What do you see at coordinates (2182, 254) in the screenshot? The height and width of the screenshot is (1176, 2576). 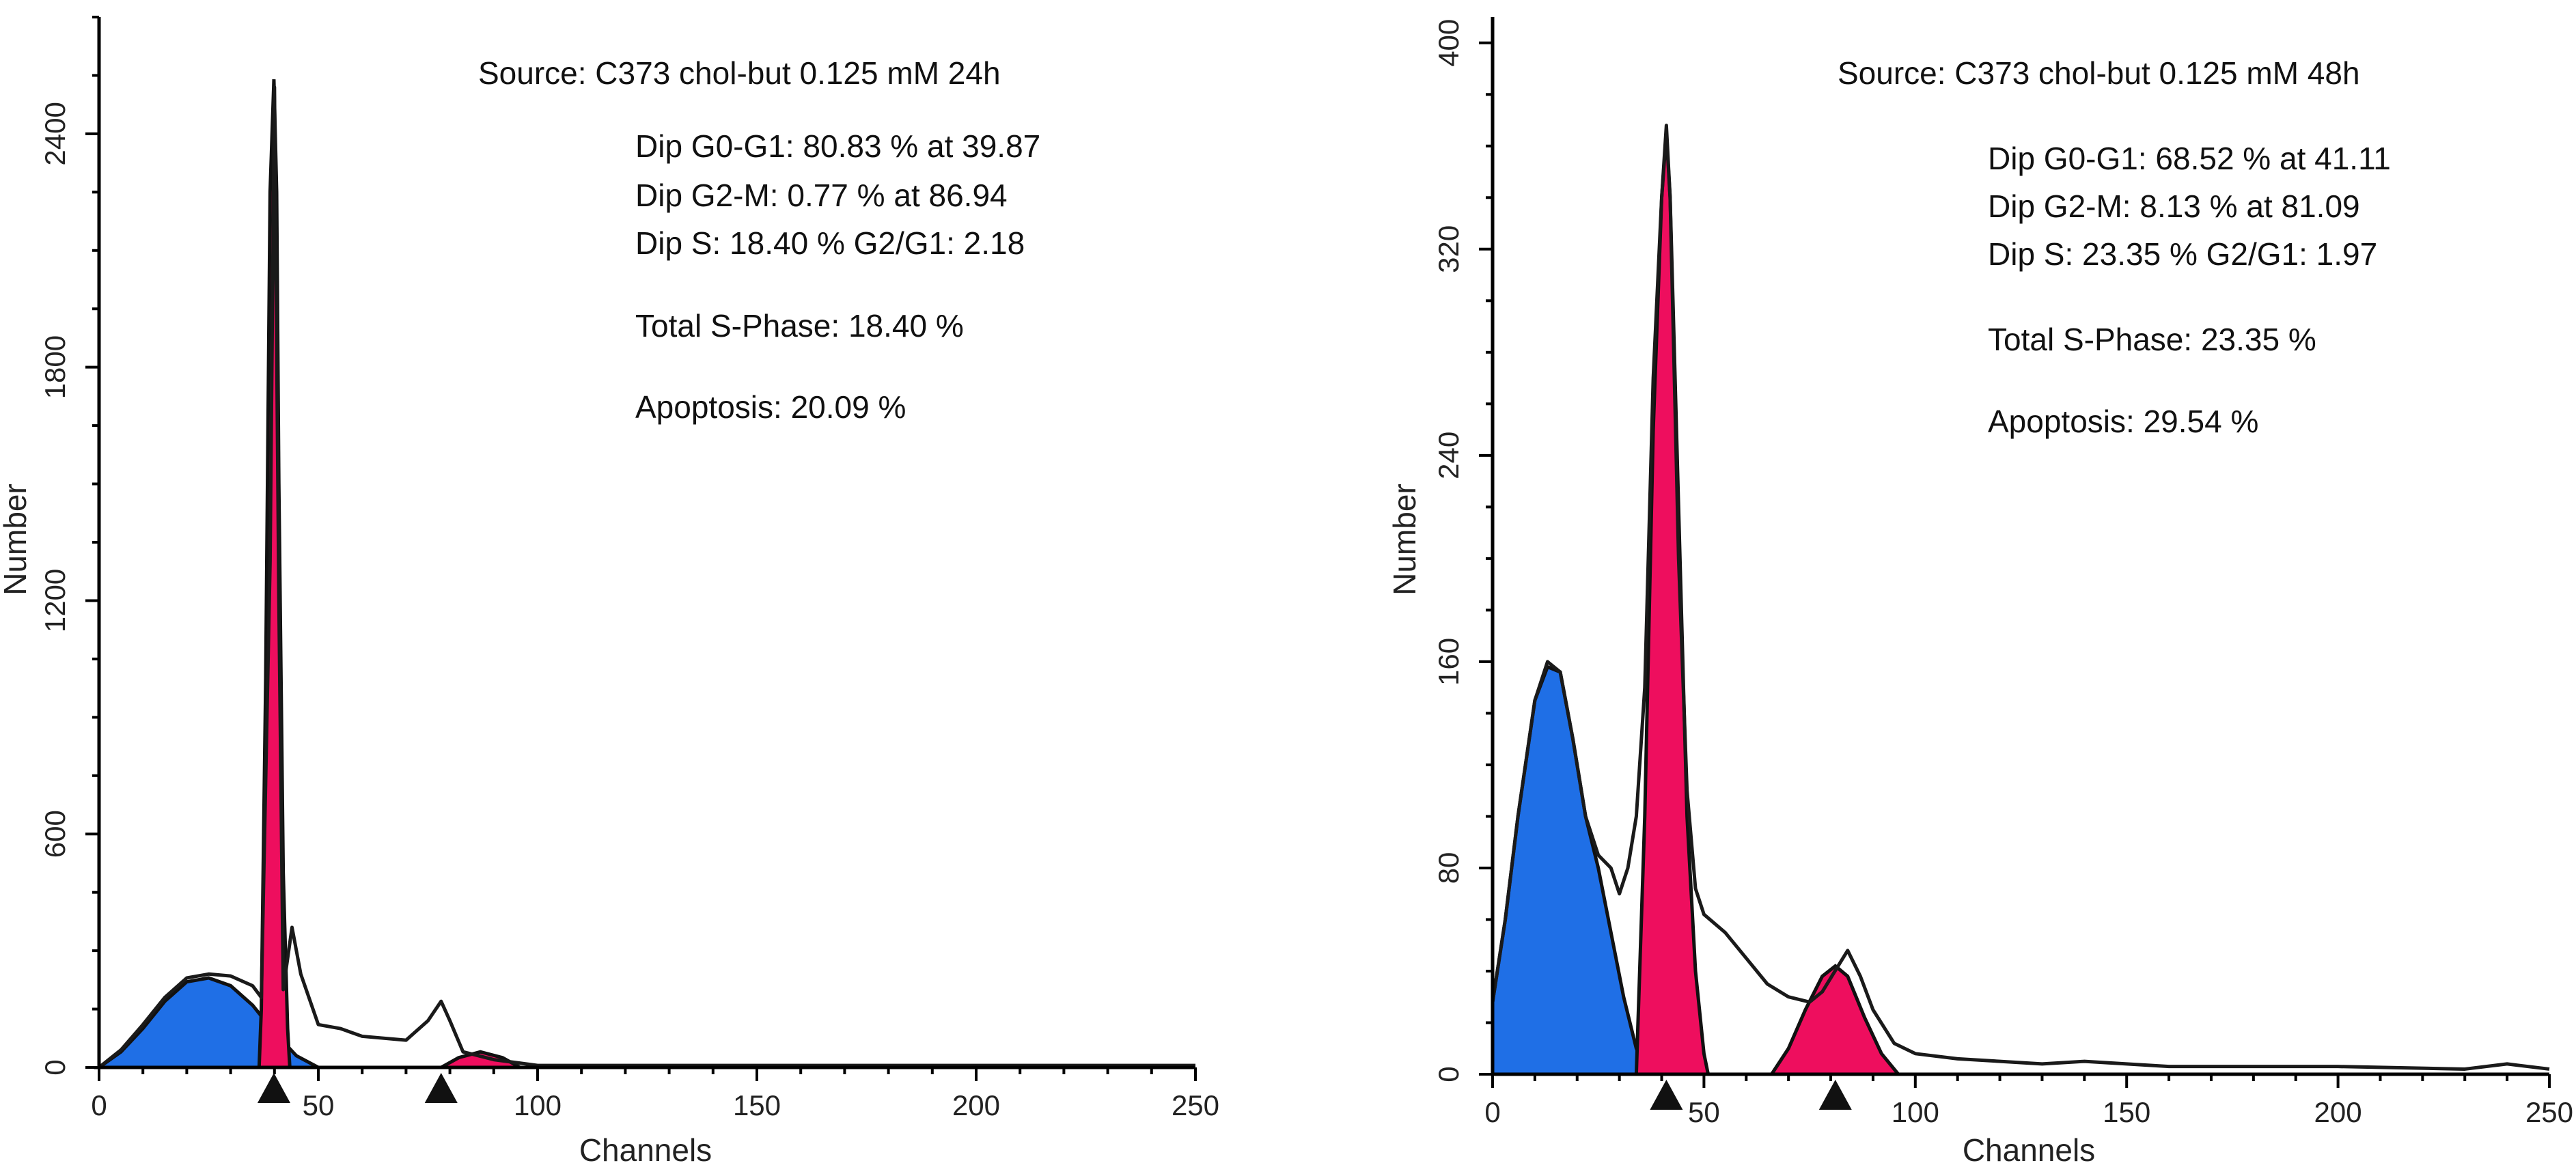 I see `annotation-s: Dip S: 23.35 % G2/G1: 1.97` at bounding box center [2182, 254].